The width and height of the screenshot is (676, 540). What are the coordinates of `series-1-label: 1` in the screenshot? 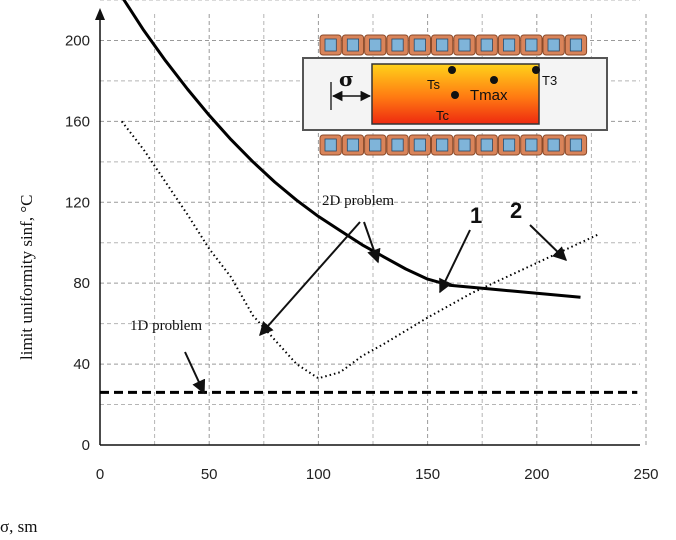 It's located at (476, 215).